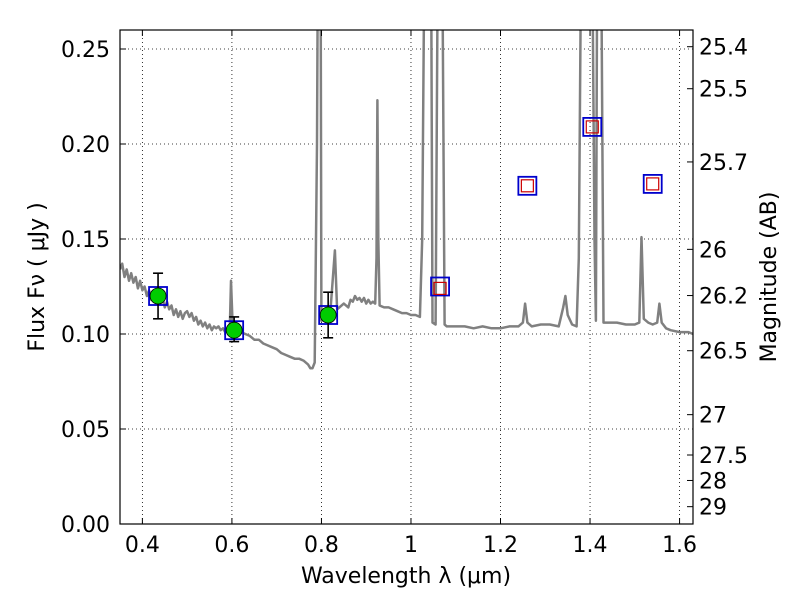 The height and width of the screenshot is (604, 800). Describe the element at coordinates (713, 416) in the screenshot. I see `mag-tick-label: 27` at that location.